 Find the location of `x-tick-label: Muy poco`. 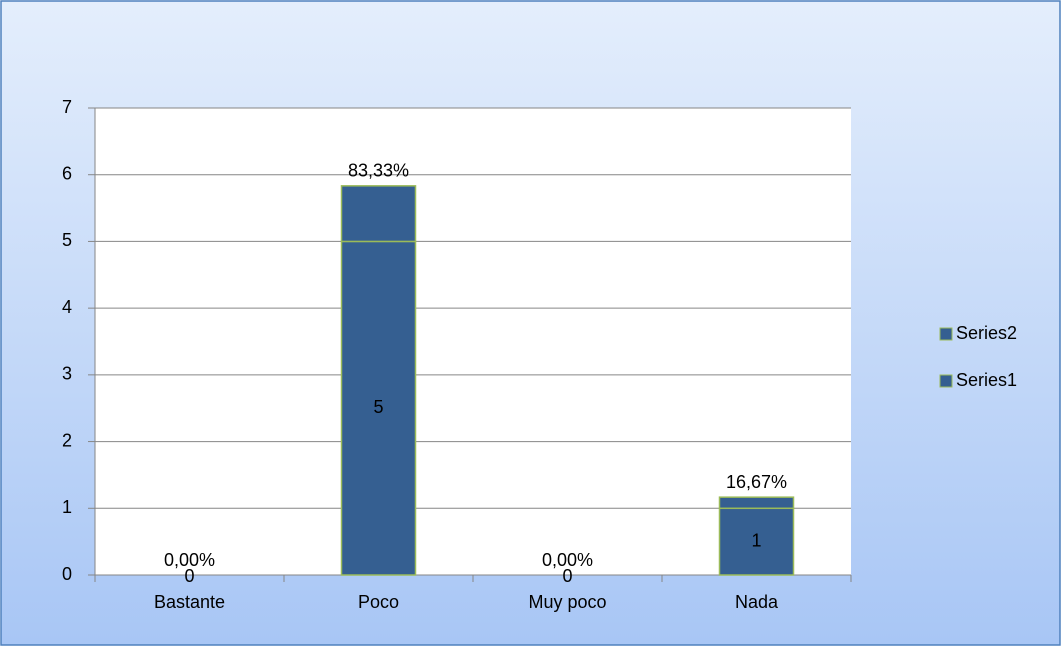

x-tick-label: Muy poco is located at coordinates (567, 602).